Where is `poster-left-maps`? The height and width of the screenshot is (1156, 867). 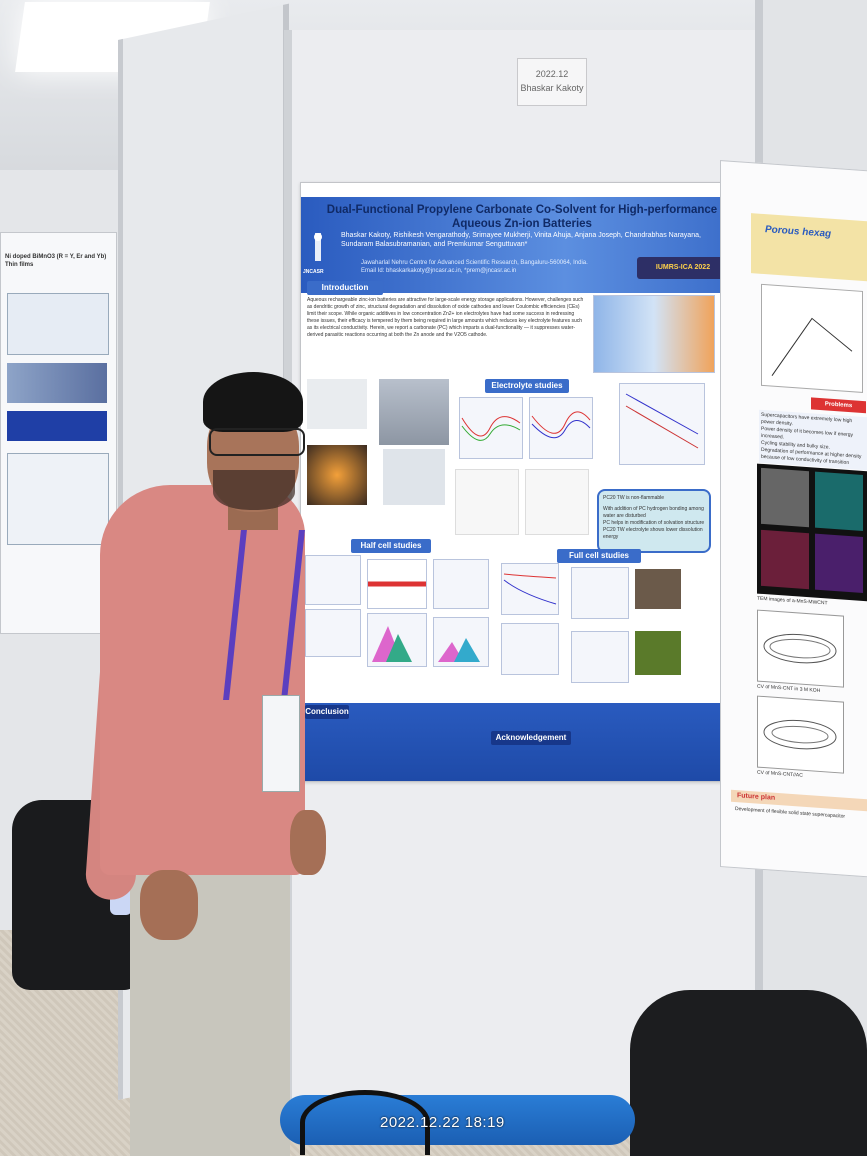 poster-left-maps is located at coordinates (57, 426).